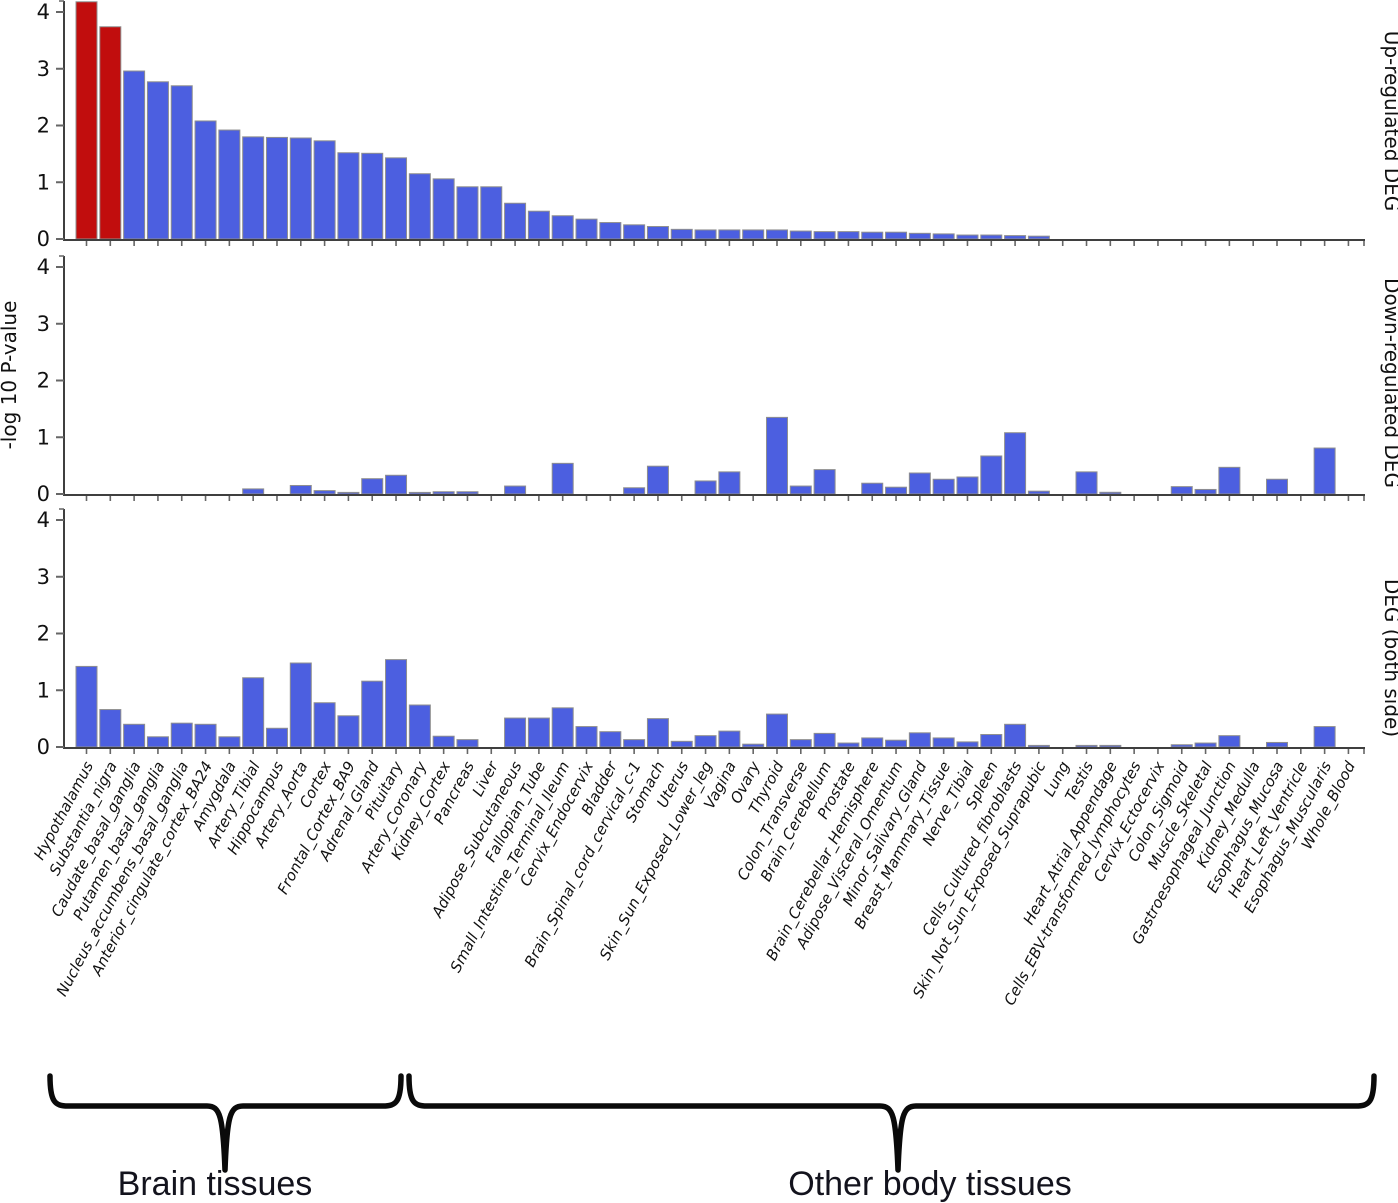 This screenshot has height=1203, width=1398. I want to click on bar-up-regulated-deg-Spleen, so click(991, 237).